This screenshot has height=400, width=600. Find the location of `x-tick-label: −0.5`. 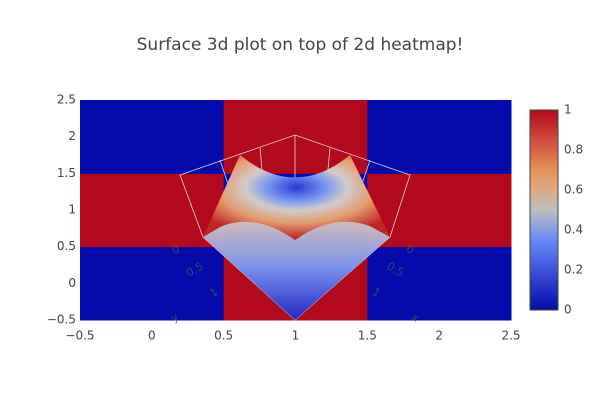

x-tick-label: −0.5 is located at coordinates (79, 336).